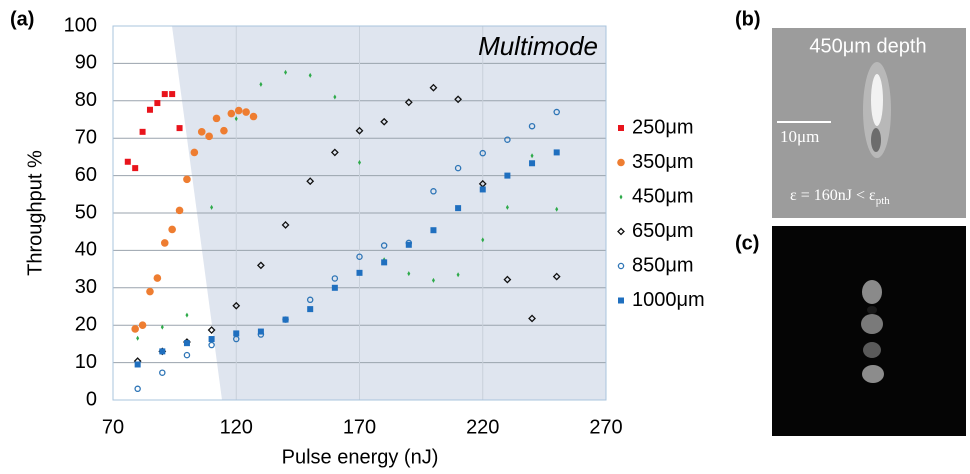 Image resolution: width=970 pixels, height=474 pixels. What do you see at coordinates (663, 162) in the screenshot?
I see `legend-label: 350μm` at bounding box center [663, 162].